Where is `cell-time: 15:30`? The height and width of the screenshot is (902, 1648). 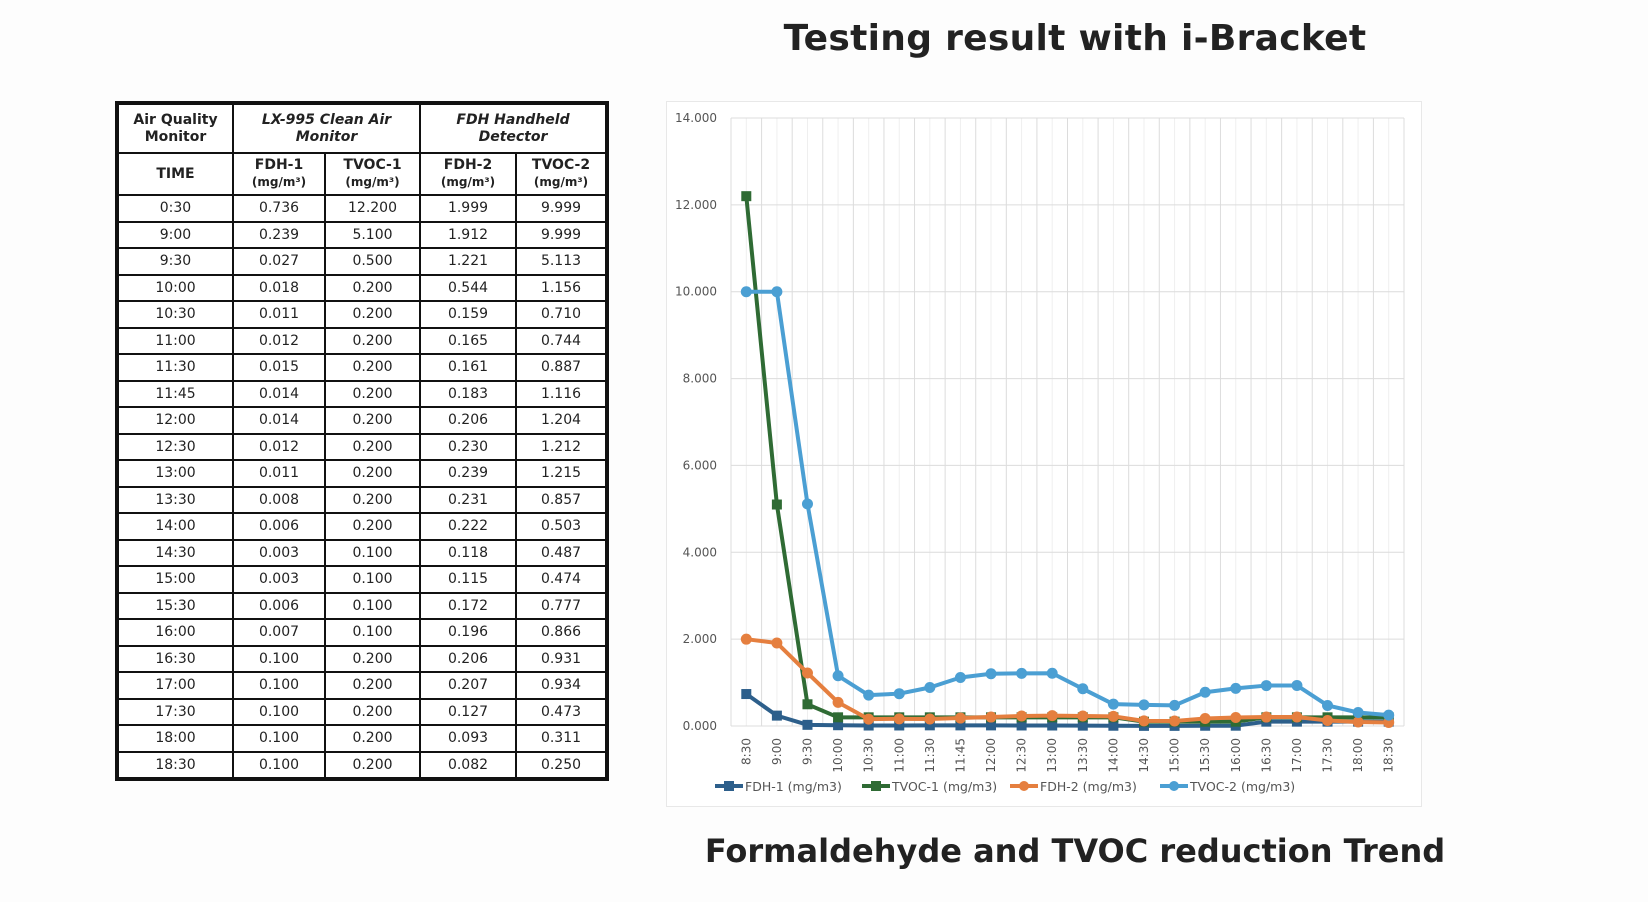 cell-time: 15:30 is located at coordinates (175, 605).